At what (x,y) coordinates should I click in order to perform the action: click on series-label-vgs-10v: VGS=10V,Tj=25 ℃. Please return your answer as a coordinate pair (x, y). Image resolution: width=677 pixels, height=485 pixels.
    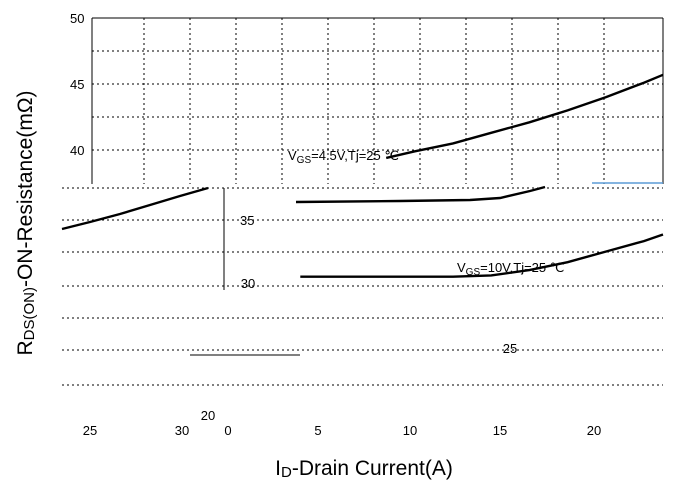
    Looking at the image, I should click on (510, 269).